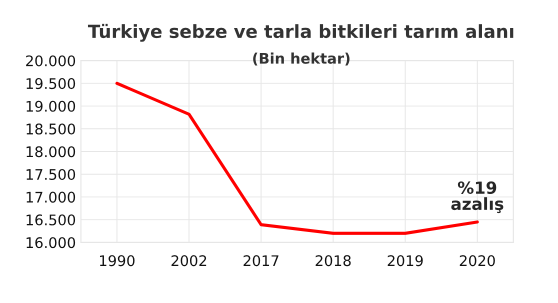 The width and height of the screenshot is (558, 303). Describe the element at coordinates (51, 242) in the screenshot. I see `y-tick-label: 16.000` at that location.